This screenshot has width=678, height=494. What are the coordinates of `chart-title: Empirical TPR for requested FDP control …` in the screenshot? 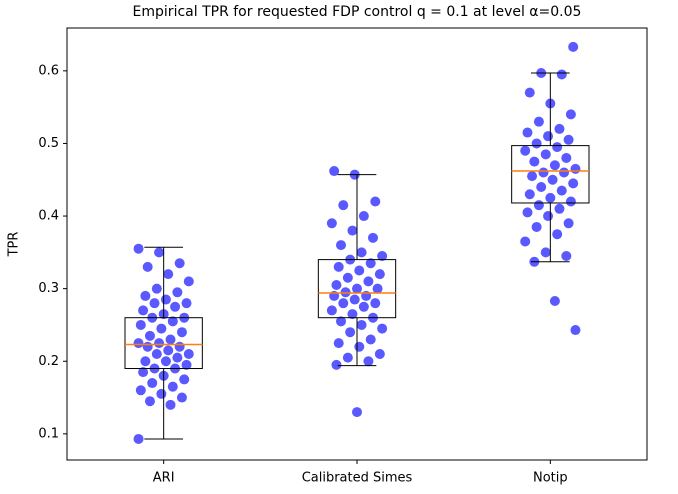 It's located at (357, 12).